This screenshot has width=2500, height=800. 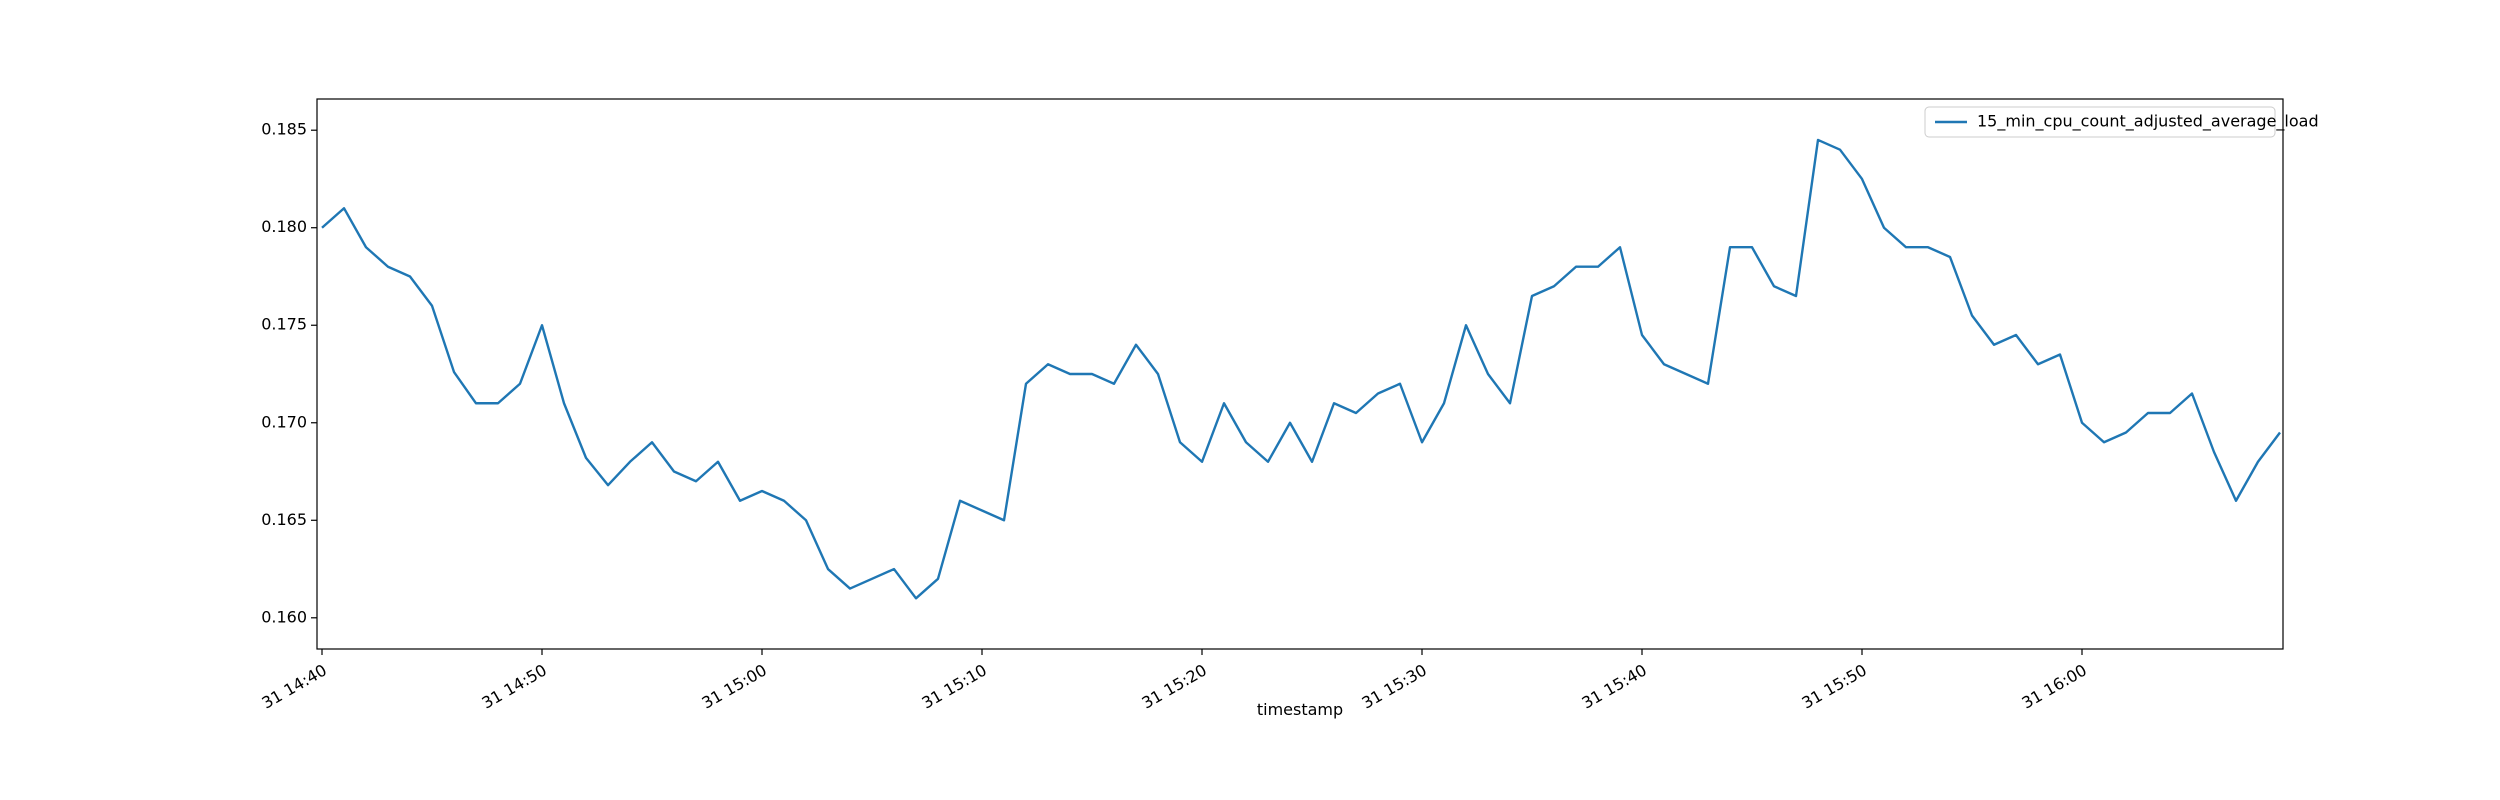 What do you see at coordinates (284, 226) in the screenshot?
I see `y-tick-label: 0.180` at bounding box center [284, 226].